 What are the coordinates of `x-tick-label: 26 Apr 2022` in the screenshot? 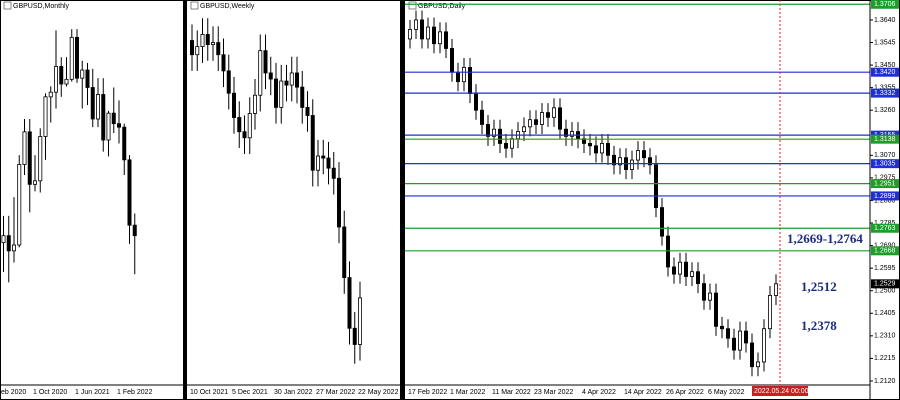 It's located at (685, 392).